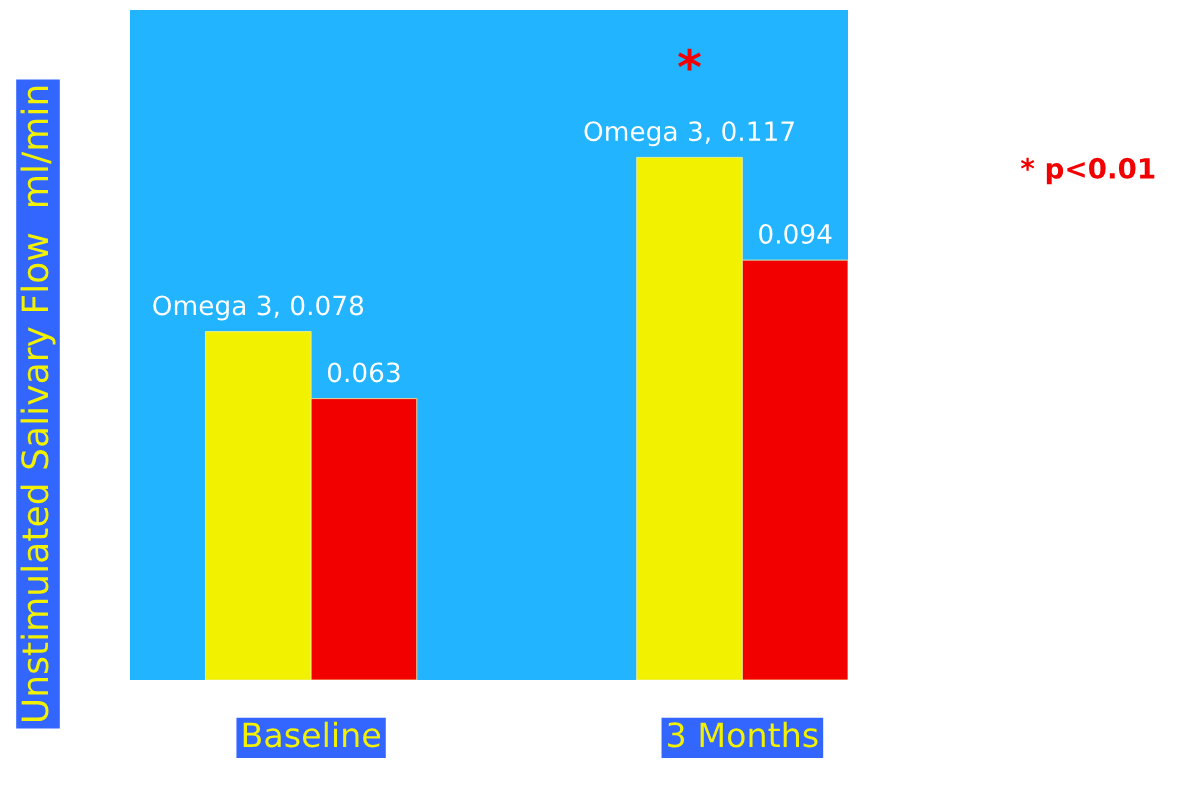 The height and width of the screenshot is (808, 1186). What do you see at coordinates (689, 59) in the screenshot?
I see `annotation: *` at bounding box center [689, 59].